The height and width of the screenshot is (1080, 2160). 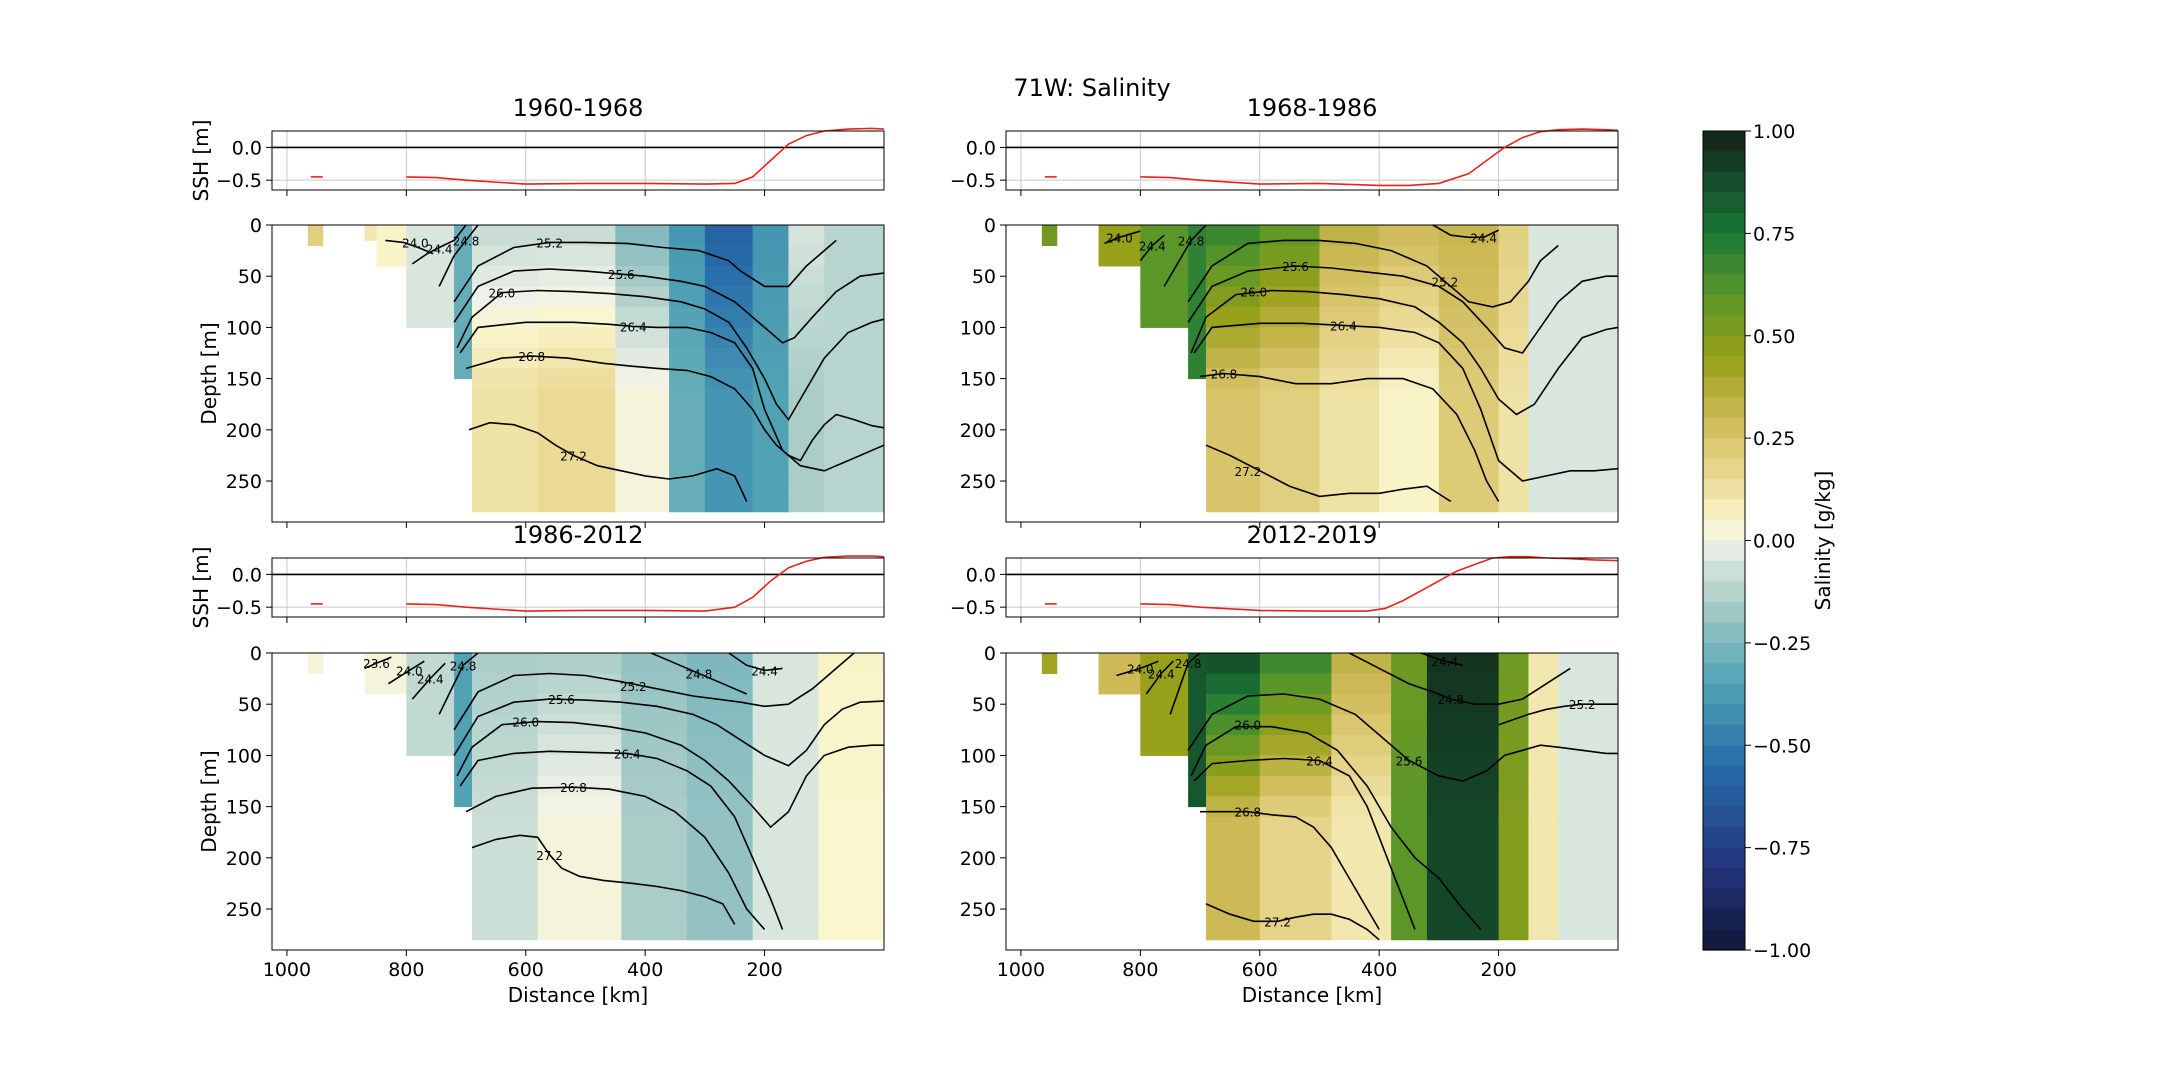 I want to click on isopycnal-label: 27.2, so click(x=573, y=456).